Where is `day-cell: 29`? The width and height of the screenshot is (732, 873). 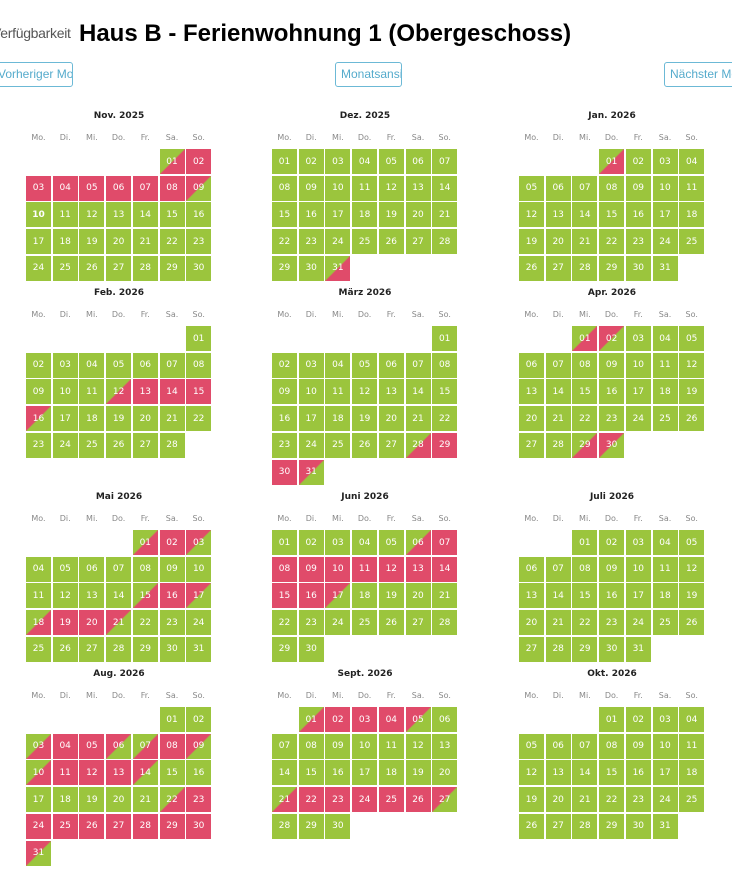 day-cell: 29 is located at coordinates (612, 268).